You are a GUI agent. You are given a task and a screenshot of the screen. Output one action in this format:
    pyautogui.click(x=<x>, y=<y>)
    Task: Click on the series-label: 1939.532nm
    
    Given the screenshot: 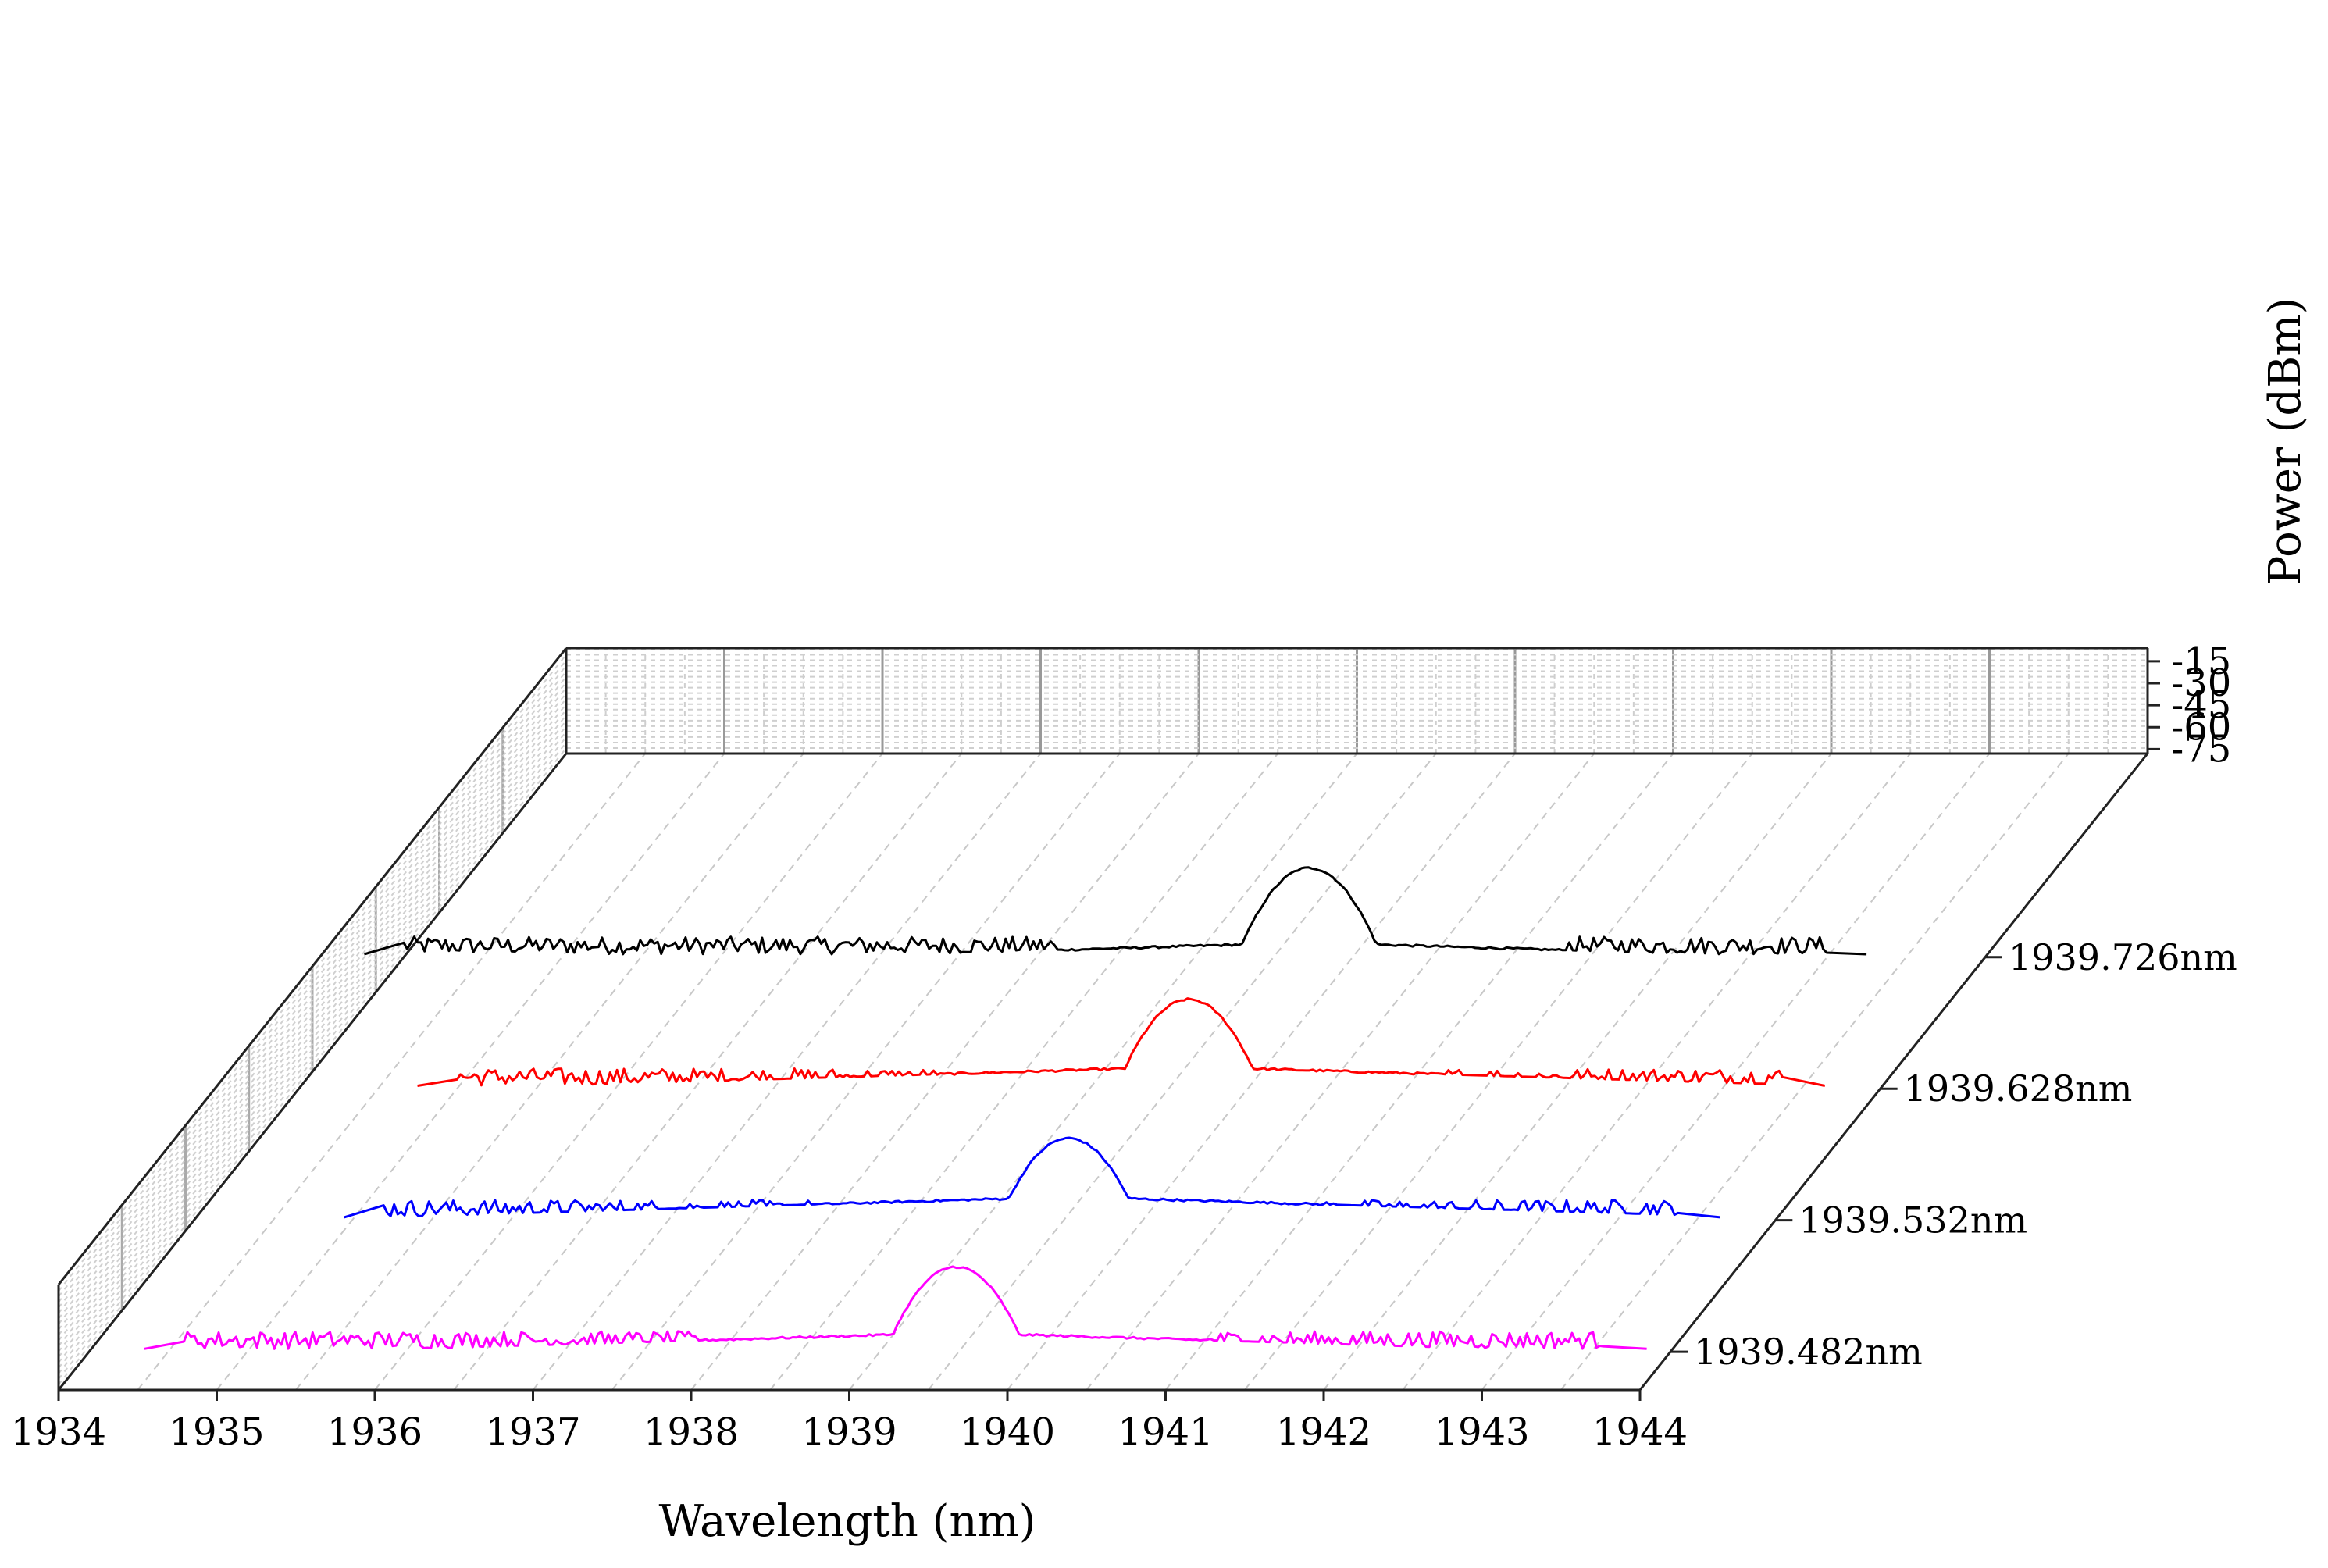 What is the action you would take?
    pyautogui.click(x=1913, y=1220)
    